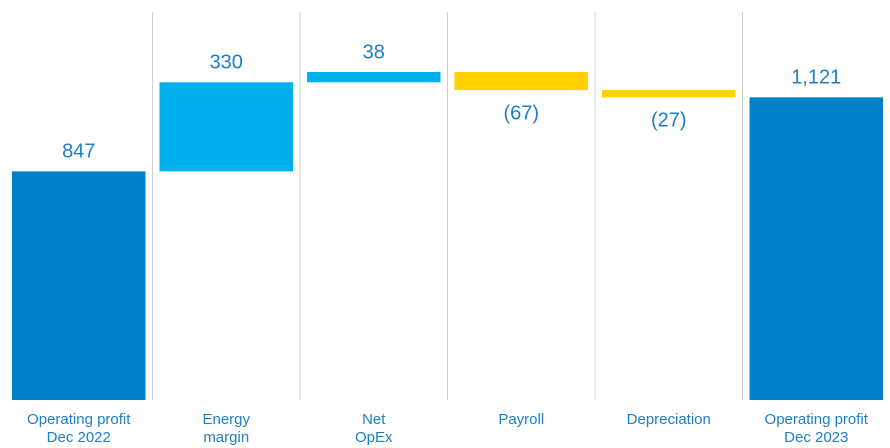  Describe the element at coordinates (226, 63) in the screenshot. I see `value-label: 330` at that location.